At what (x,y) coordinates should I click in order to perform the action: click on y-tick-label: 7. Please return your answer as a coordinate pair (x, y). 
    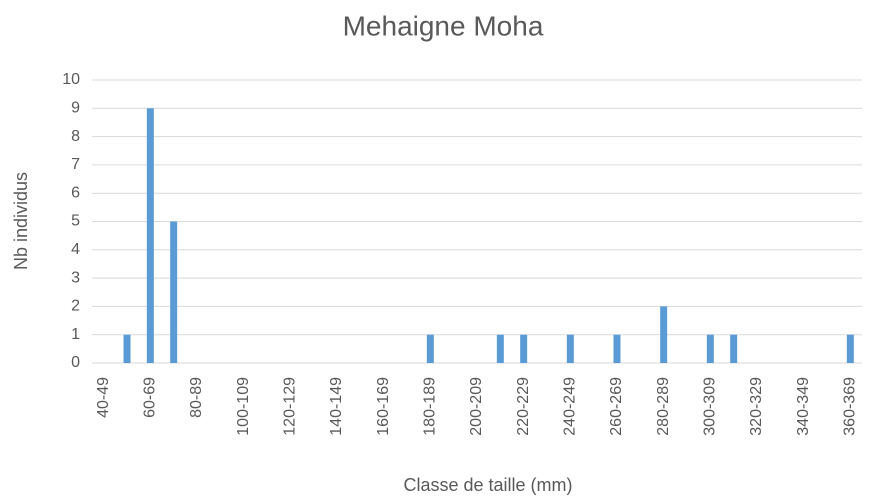
    Looking at the image, I should click on (75, 164).